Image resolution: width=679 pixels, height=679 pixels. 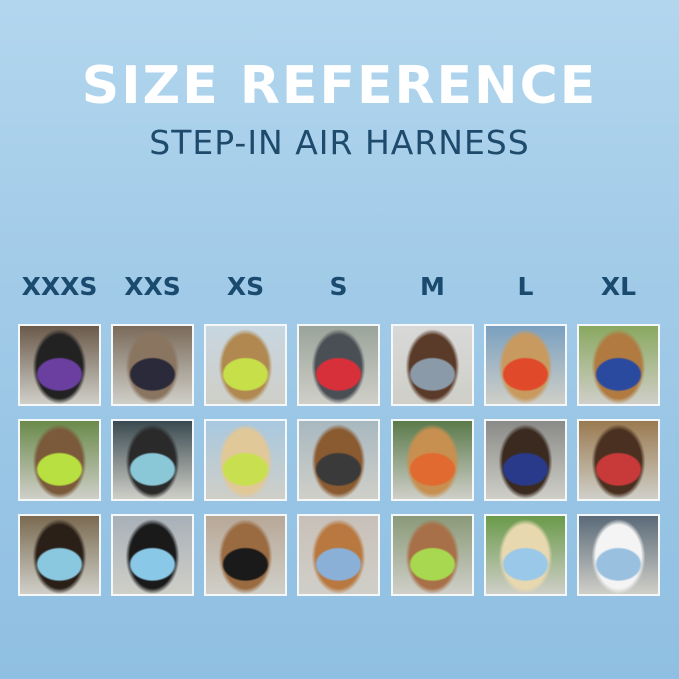 What do you see at coordinates (245, 286) in the screenshot?
I see `size-label-xs: XS` at bounding box center [245, 286].